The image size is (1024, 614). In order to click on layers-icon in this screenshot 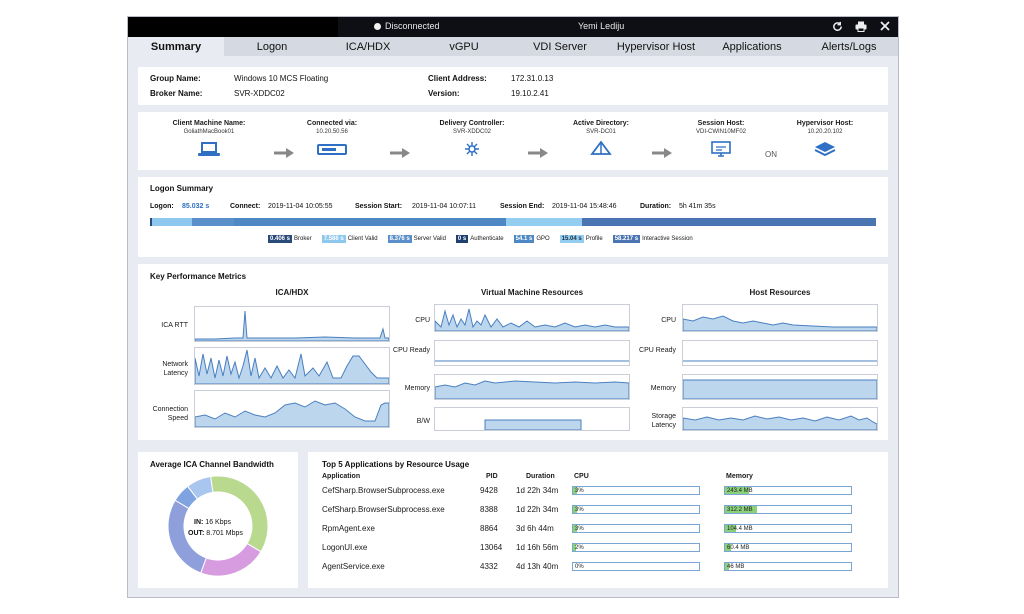, I will do `click(825, 149)`.